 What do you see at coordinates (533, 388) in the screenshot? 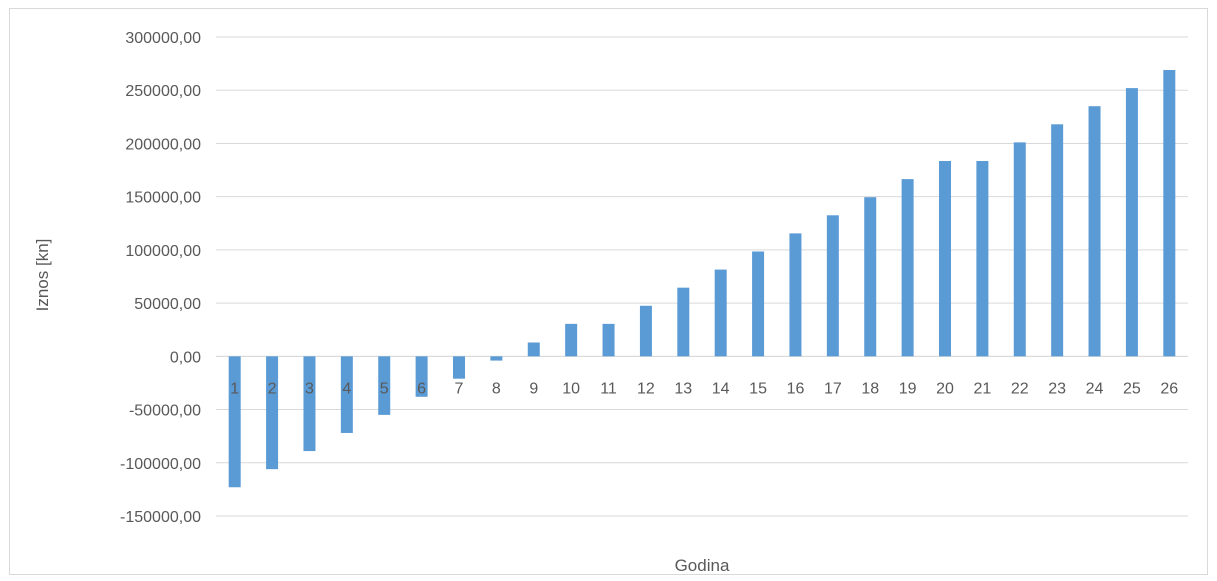
I see `x-tick-label: 9` at bounding box center [533, 388].